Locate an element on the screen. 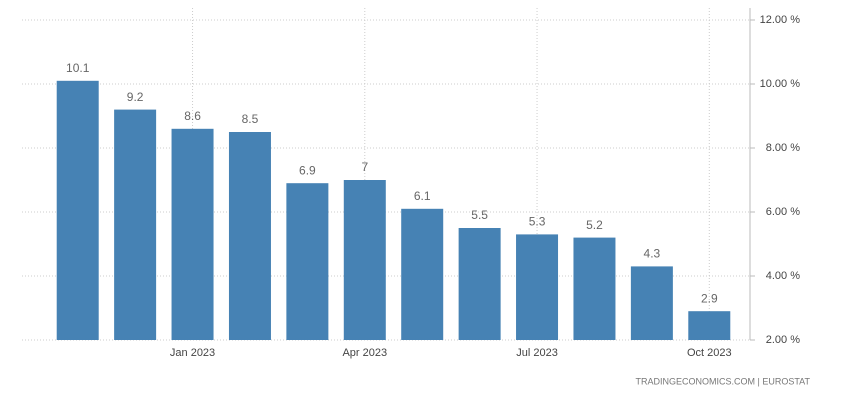 This screenshot has width=850, height=400. x-tick-label: Apr 2023 is located at coordinates (364, 353).